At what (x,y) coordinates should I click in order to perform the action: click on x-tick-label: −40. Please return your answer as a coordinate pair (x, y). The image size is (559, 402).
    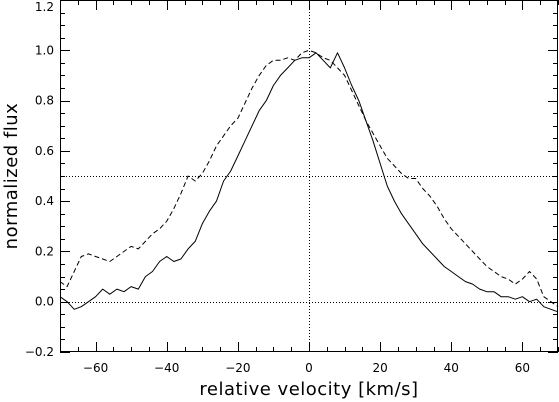
    Looking at the image, I should click on (166, 368).